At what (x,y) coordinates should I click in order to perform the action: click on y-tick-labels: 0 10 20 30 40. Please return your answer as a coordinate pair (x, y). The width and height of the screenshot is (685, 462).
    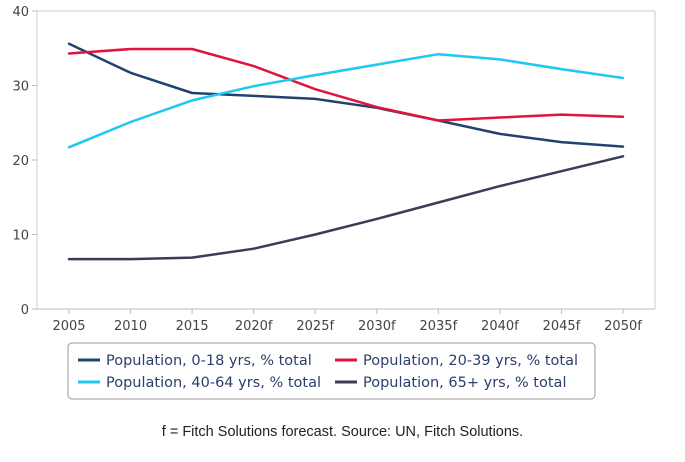
    Looking at the image, I should click on (24, 161).